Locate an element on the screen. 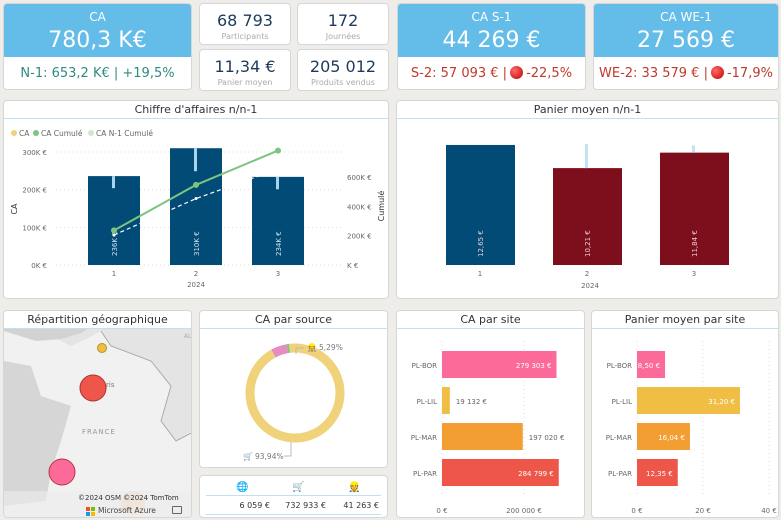 The height and width of the screenshot is (520, 781). kpi-comparison: S-2: 57 093 € | -22,5% is located at coordinates (491, 73).